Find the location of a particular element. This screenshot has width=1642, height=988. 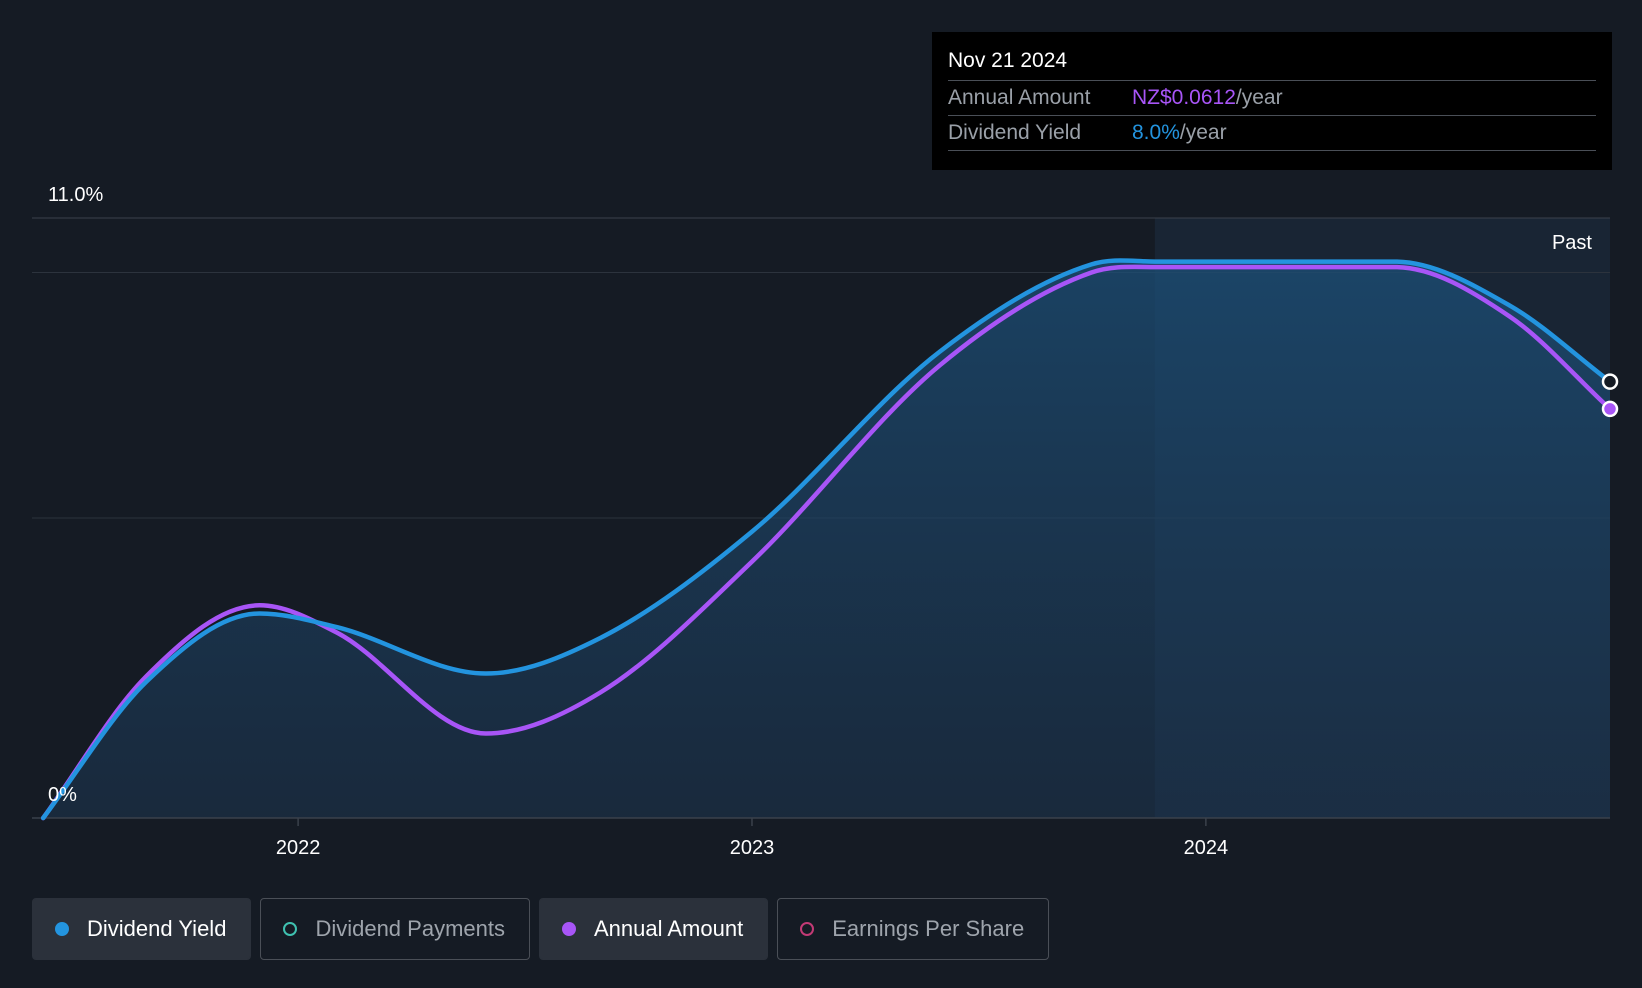

tooltip-label: Dividend Yield is located at coordinates (1015, 132).